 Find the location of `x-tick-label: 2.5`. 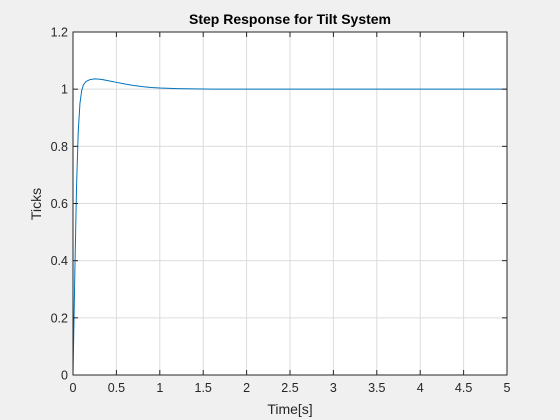

x-tick-label: 2.5 is located at coordinates (289, 388).